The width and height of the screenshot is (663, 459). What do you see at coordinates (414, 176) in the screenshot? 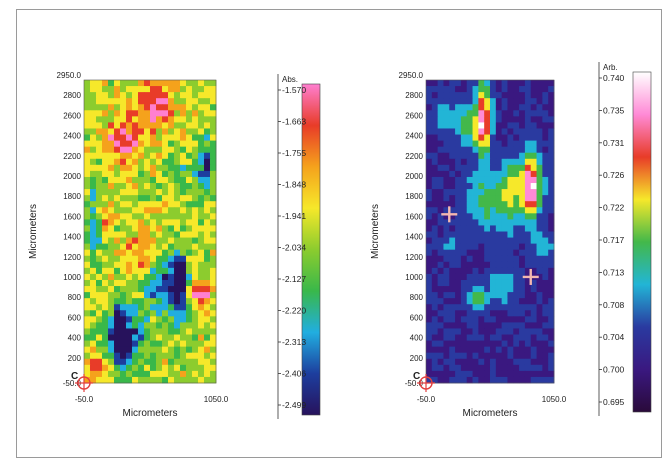
I see `y-tick-label: 2000` at bounding box center [414, 176].